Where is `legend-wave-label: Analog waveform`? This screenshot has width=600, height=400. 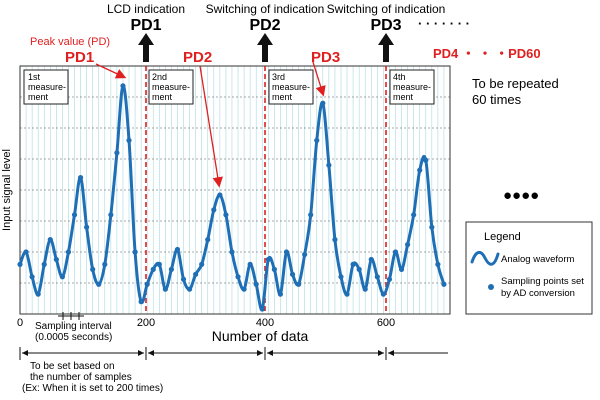
legend-wave-label: Analog waveform is located at coordinates (537, 259).